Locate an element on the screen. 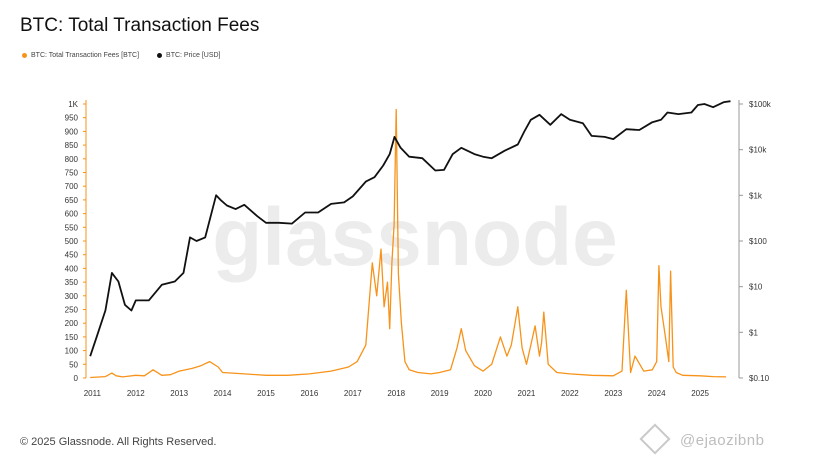 The width and height of the screenshot is (828, 466). legend-item-fees: BTC: Total Transaction Fees [BTC] is located at coordinates (80, 55).